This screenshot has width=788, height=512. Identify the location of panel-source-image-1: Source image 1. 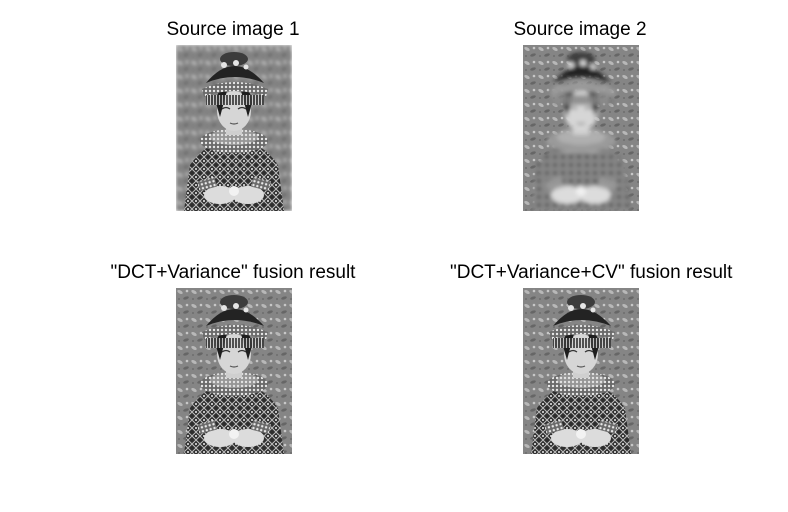
(233, 119).